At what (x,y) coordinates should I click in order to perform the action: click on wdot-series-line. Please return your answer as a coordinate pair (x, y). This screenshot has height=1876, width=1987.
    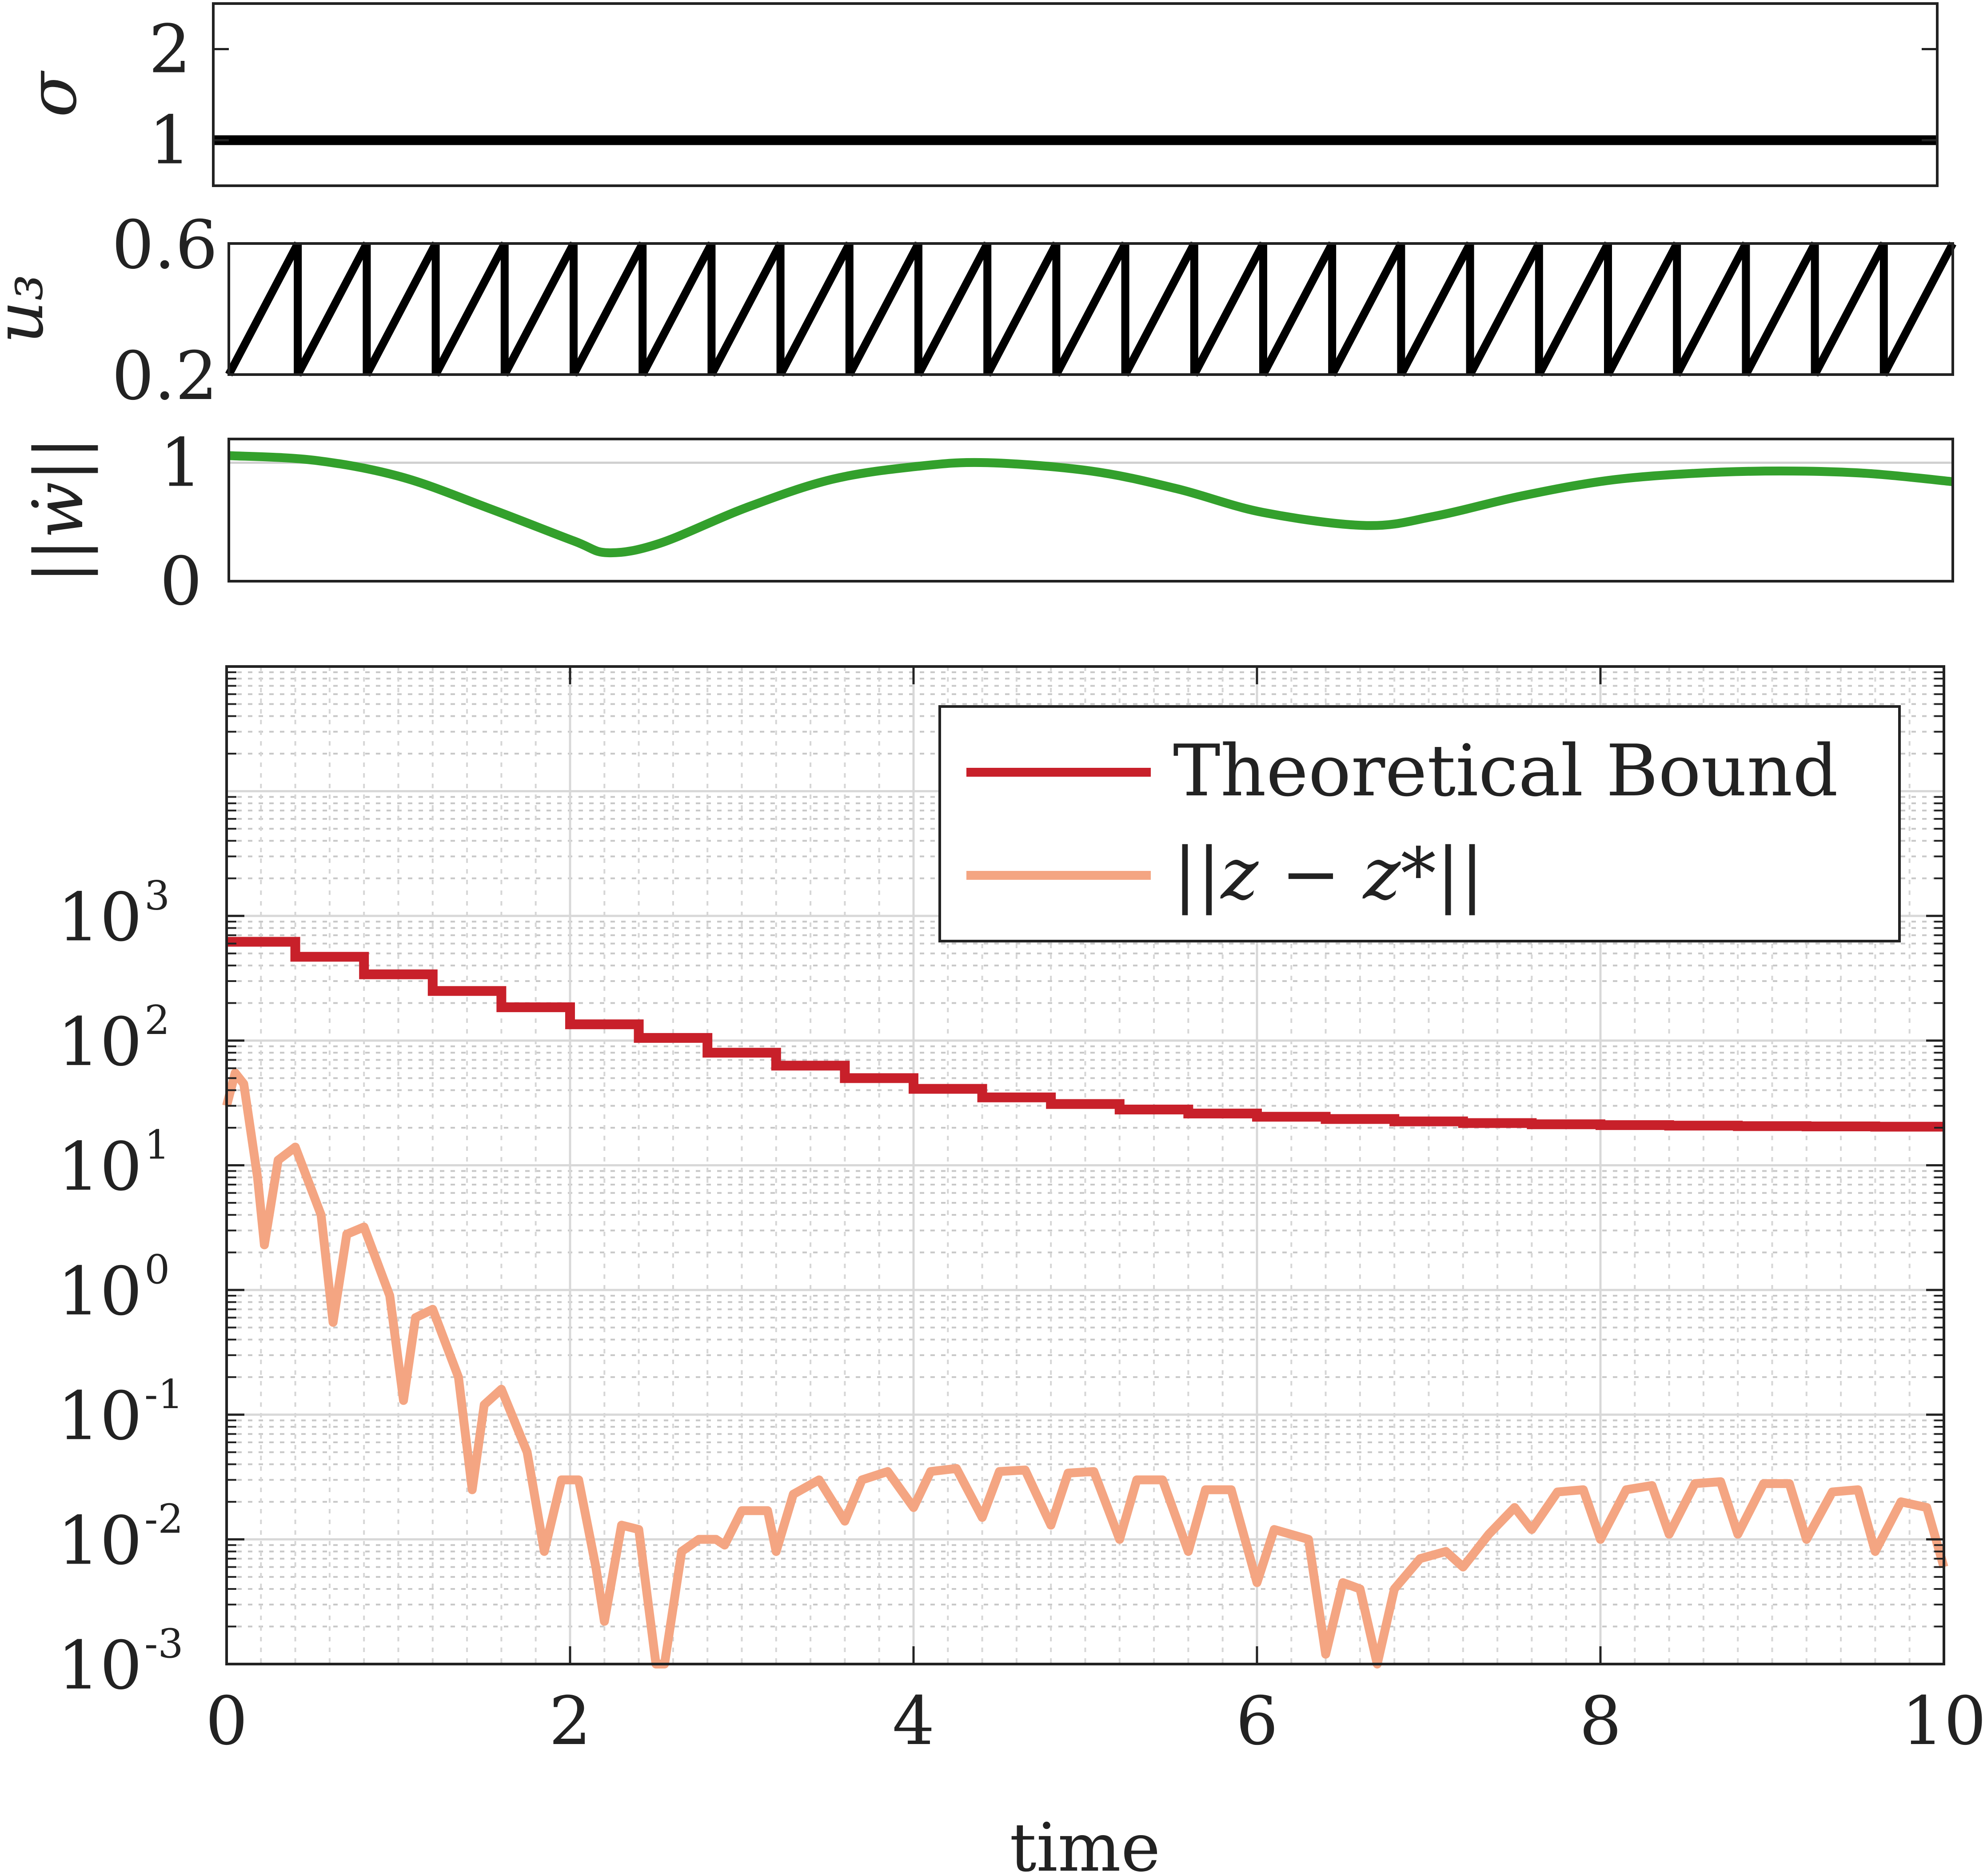
    Looking at the image, I should click on (1090, 504).